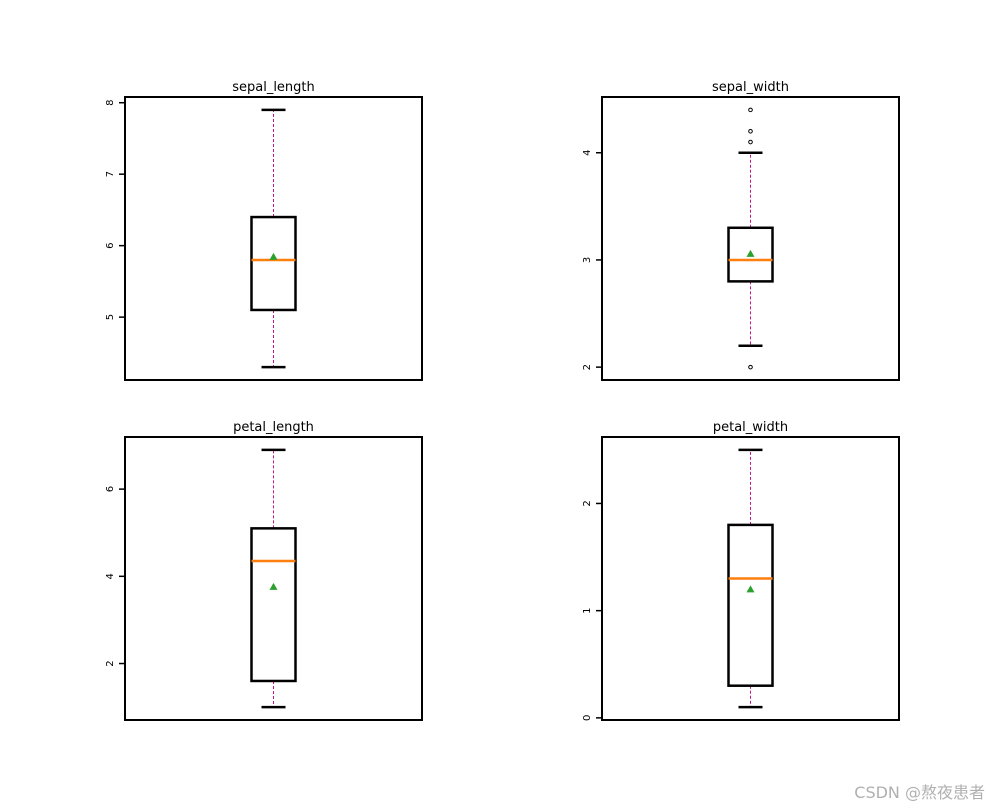 This screenshot has height=810, width=1000. Describe the element at coordinates (110, 174) in the screenshot. I see `y-tick-label: 7` at that location.